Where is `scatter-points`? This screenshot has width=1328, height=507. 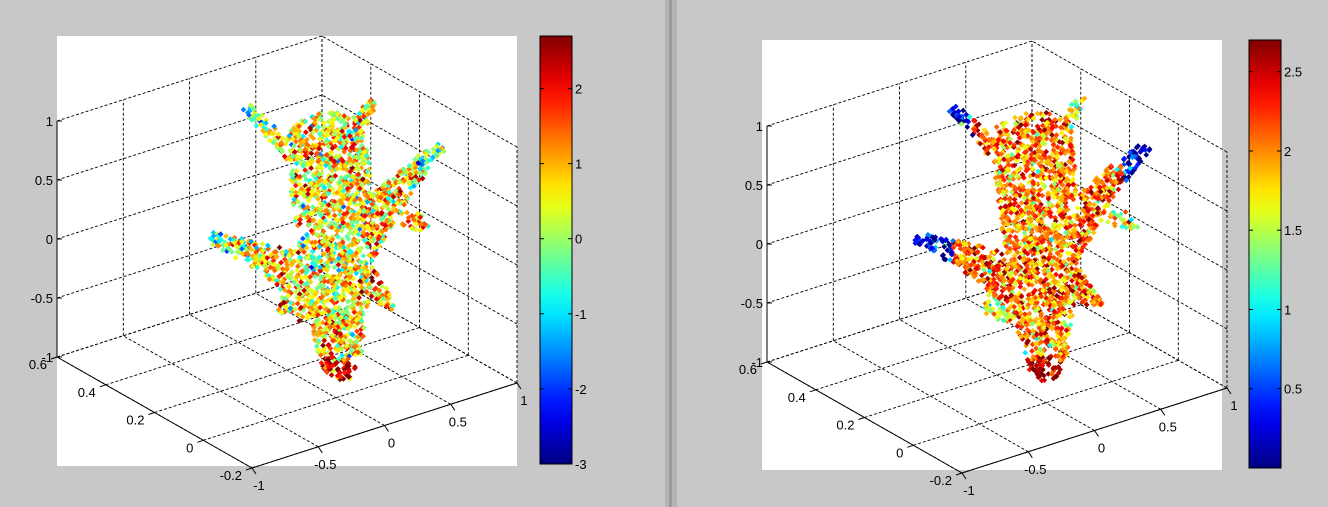 scatter-points is located at coordinates (327, 240).